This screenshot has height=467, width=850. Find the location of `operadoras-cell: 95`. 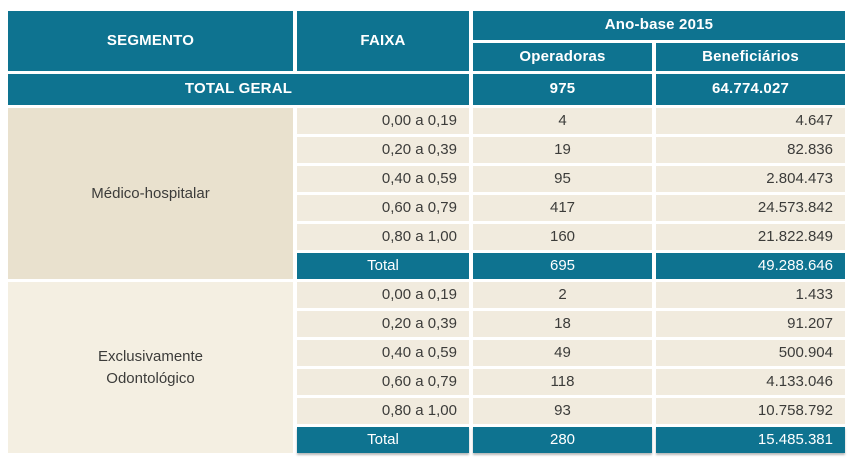

operadoras-cell: 95 is located at coordinates (562, 179).